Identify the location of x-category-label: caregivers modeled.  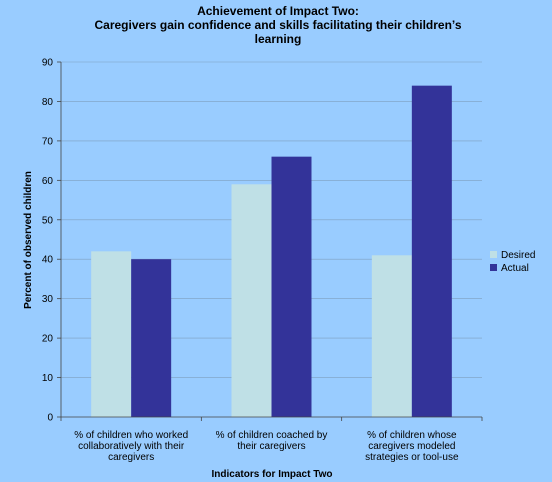
(411, 446).